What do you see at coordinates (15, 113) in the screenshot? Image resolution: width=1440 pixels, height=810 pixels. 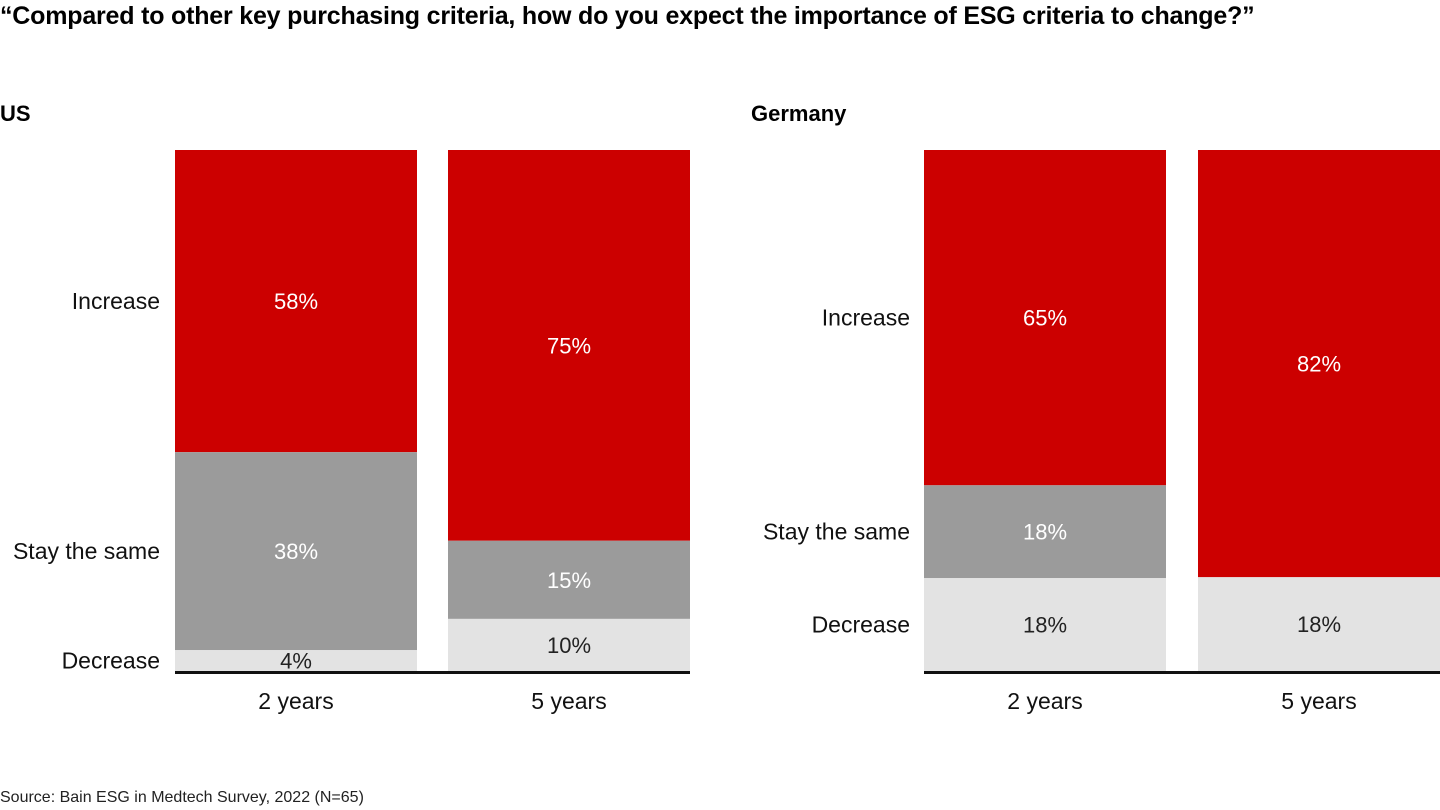 I see `panel-title-us: US` at bounding box center [15, 113].